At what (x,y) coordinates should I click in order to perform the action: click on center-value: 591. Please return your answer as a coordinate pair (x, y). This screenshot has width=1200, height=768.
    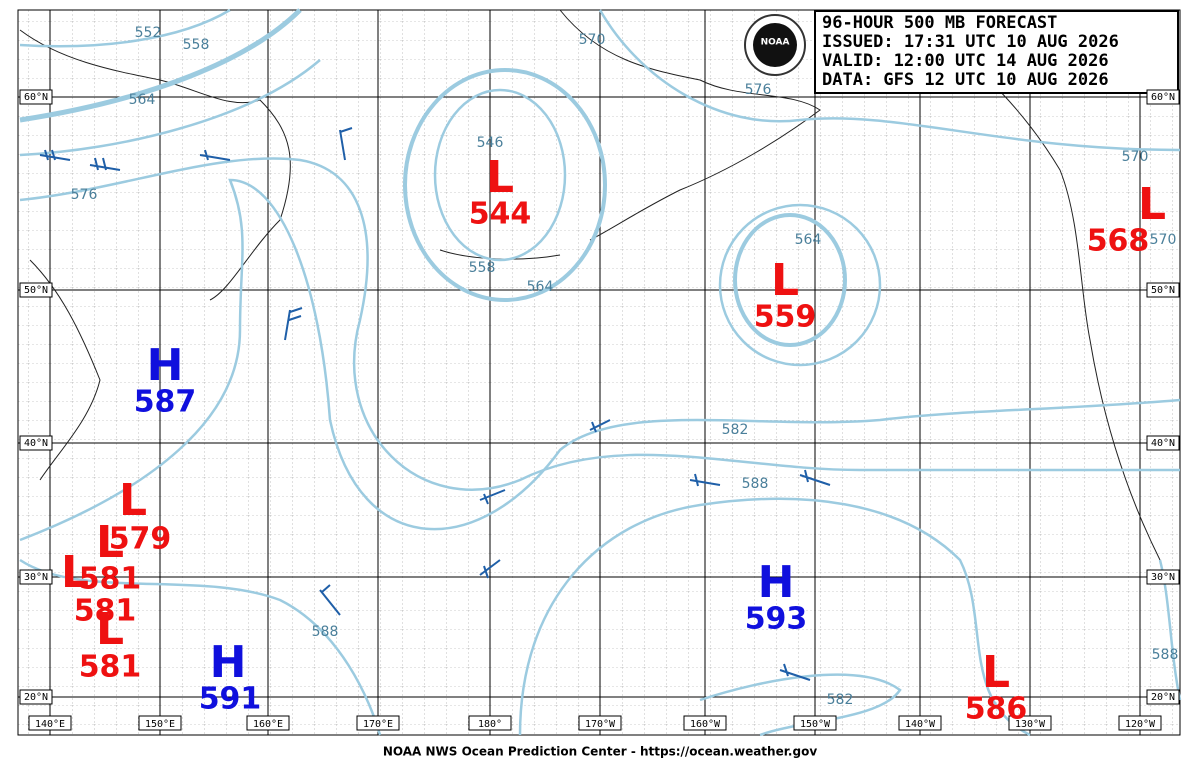
    Looking at the image, I should click on (230, 699).